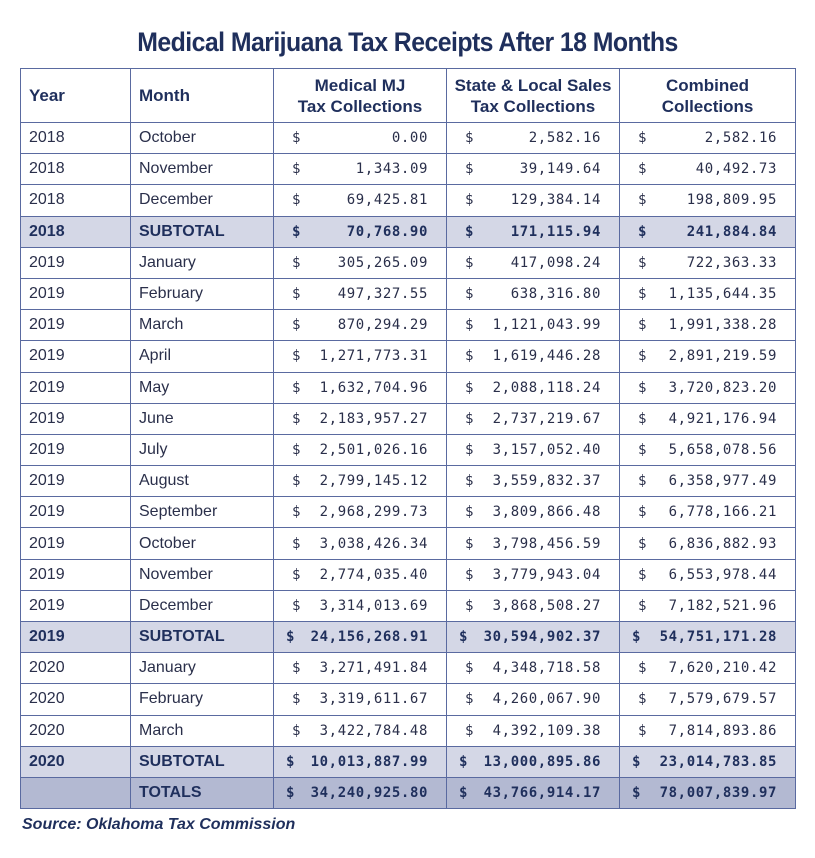 The height and width of the screenshot is (858, 815). Describe the element at coordinates (542, 761) in the screenshot. I see `sales-amount: 13,000,895.86` at that location.